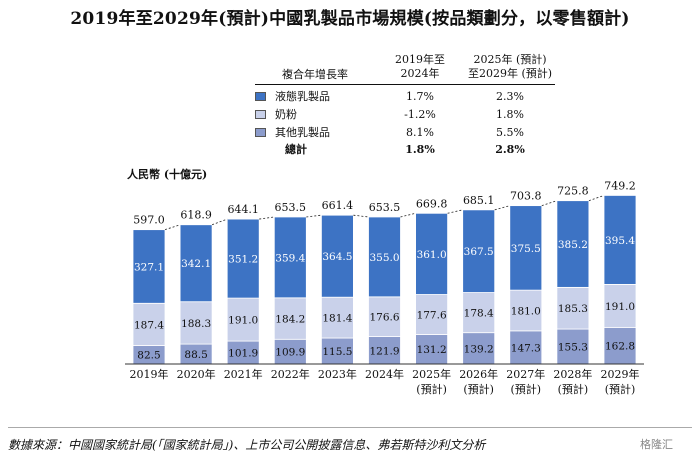 The width and height of the screenshot is (700, 460). I want to click on segment-label-3-2: 359.4, so click(290, 258).